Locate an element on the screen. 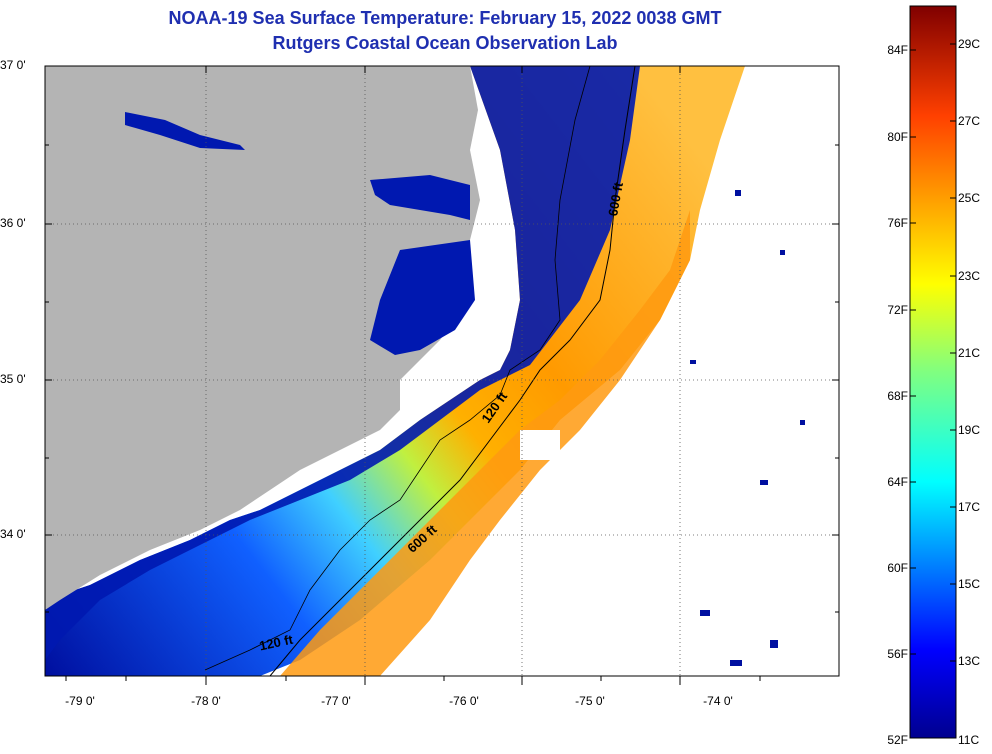  inland-lake is located at coordinates (185, 131).